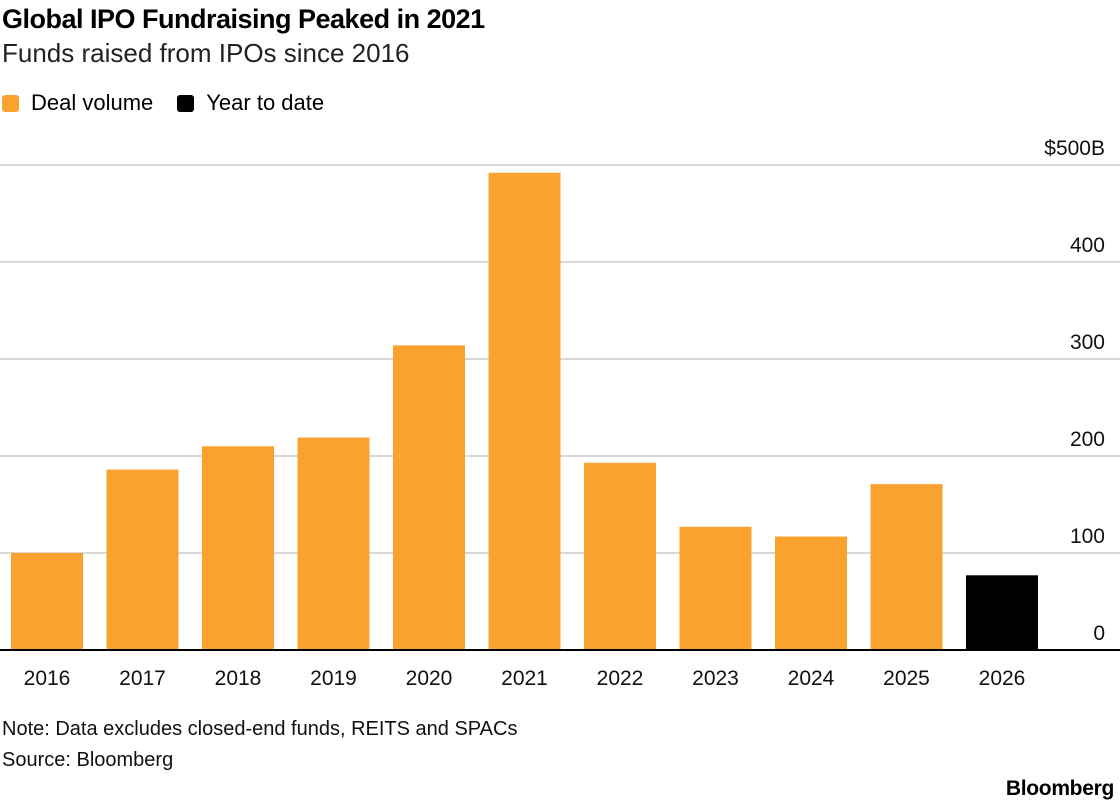 The width and height of the screenshot is (1120, 807). Describe the element at coordinates (1087, 342) in the screenshot. I see `y-tick-label: 300` at that location.